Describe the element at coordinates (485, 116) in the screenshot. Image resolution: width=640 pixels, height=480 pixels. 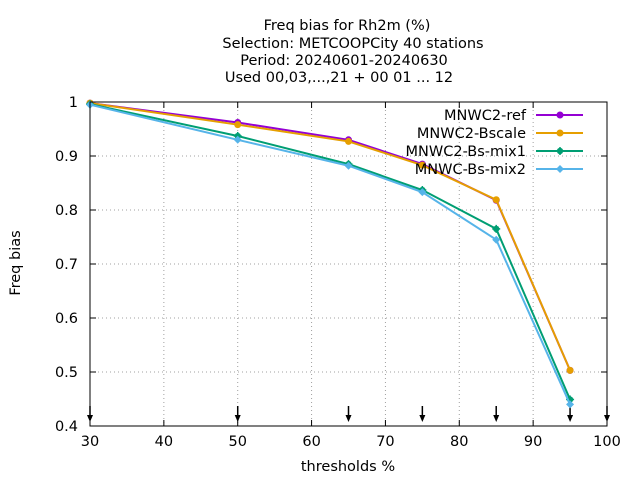
I see `legend-label: MNWC2-ref` at that location.